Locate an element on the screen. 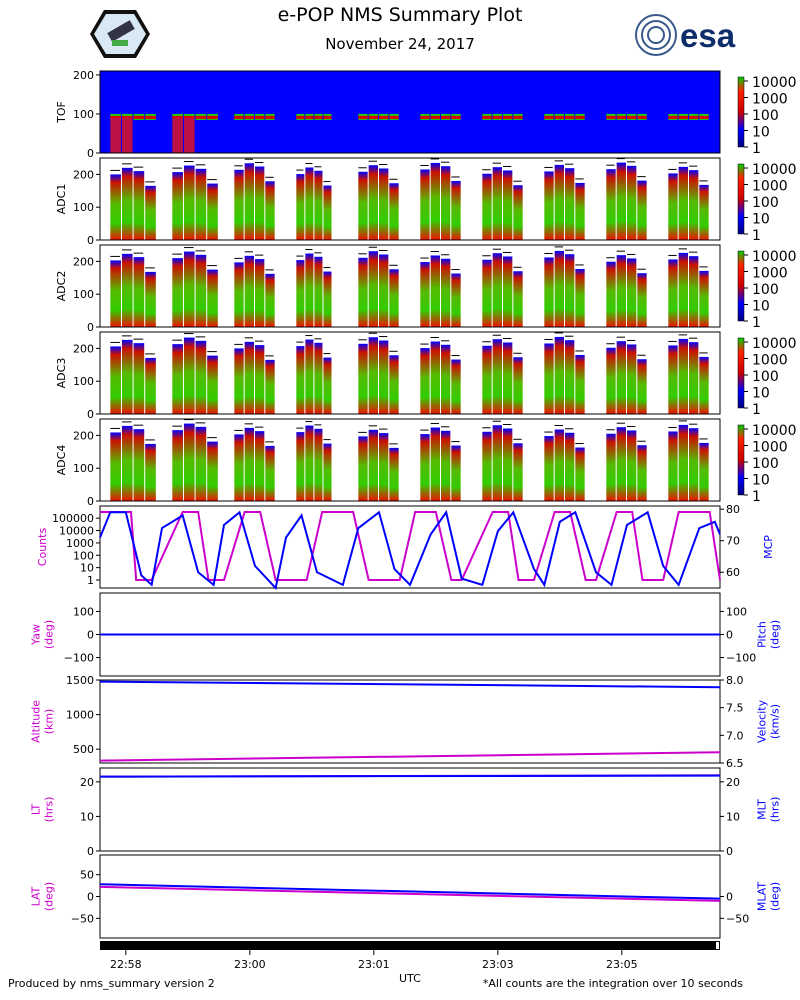  y-tick-label: 0 is located at coordinates (90, 897).